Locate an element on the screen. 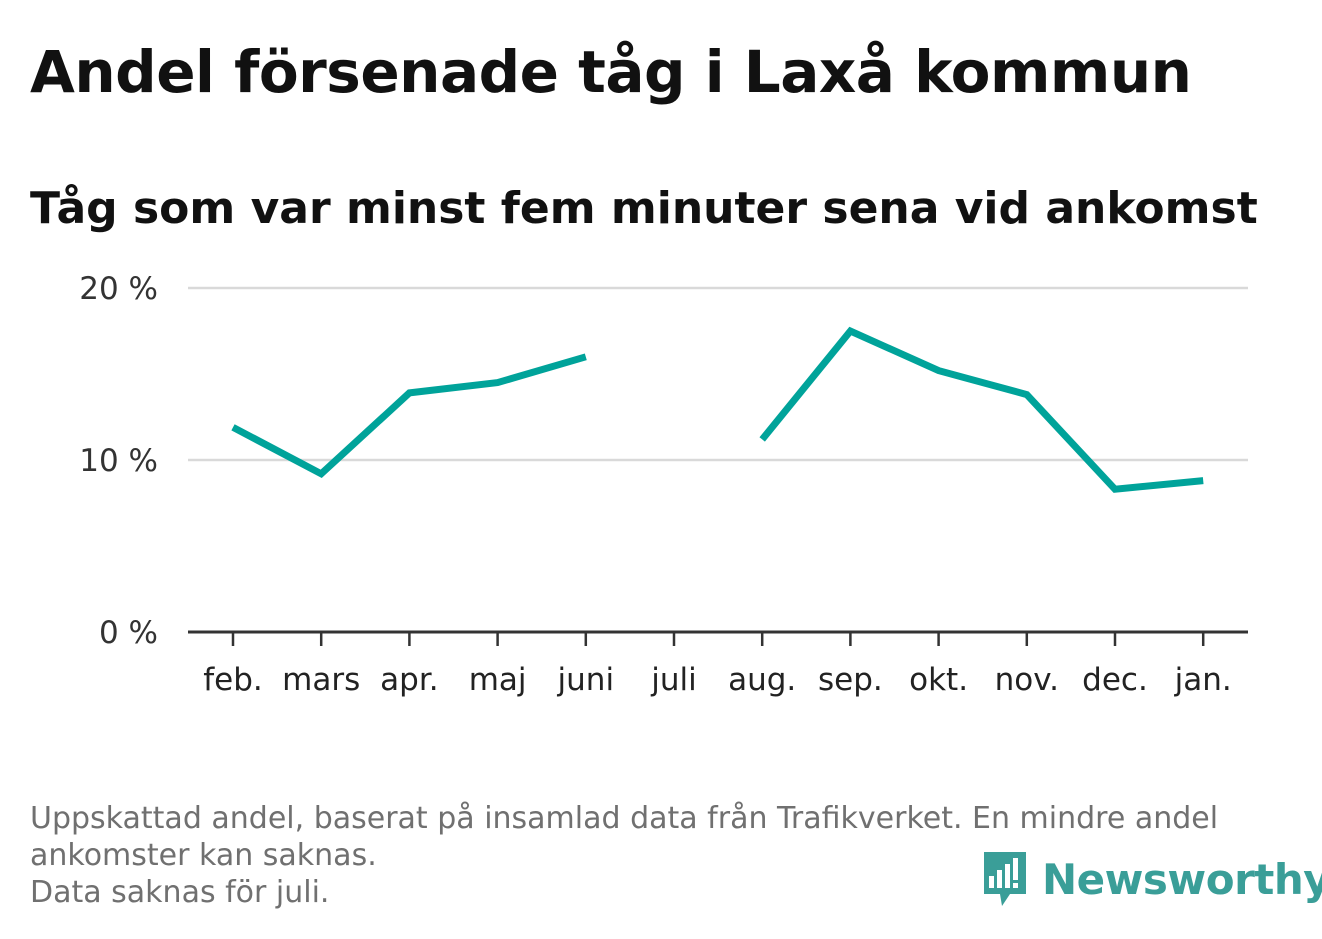 The height and width of the screenshot is (939, 1322). y-tick-label: 20 % is located at coordinates (118, 289).